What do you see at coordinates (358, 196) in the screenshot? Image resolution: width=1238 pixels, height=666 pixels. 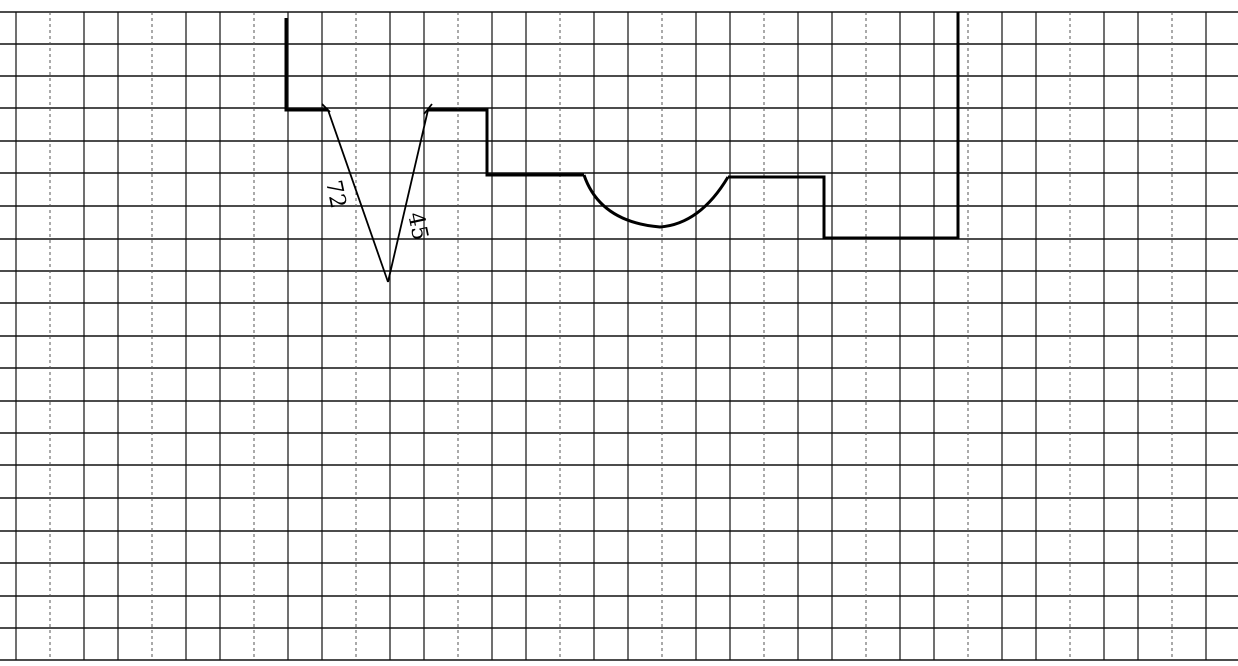 I see `v-groove-left-edge` at bounding box center [358, 196].